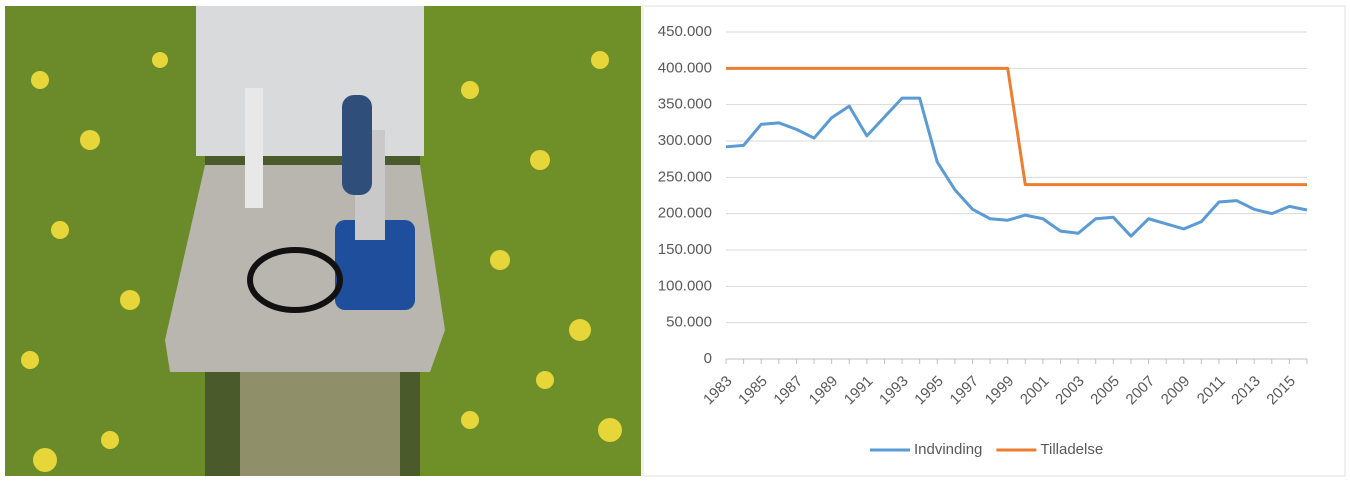 This screenshot has height=486, width=1350. Describe the element at coordinates (685, 176) in the screenshot. I see `y-tick-label: 250.000` at that location.